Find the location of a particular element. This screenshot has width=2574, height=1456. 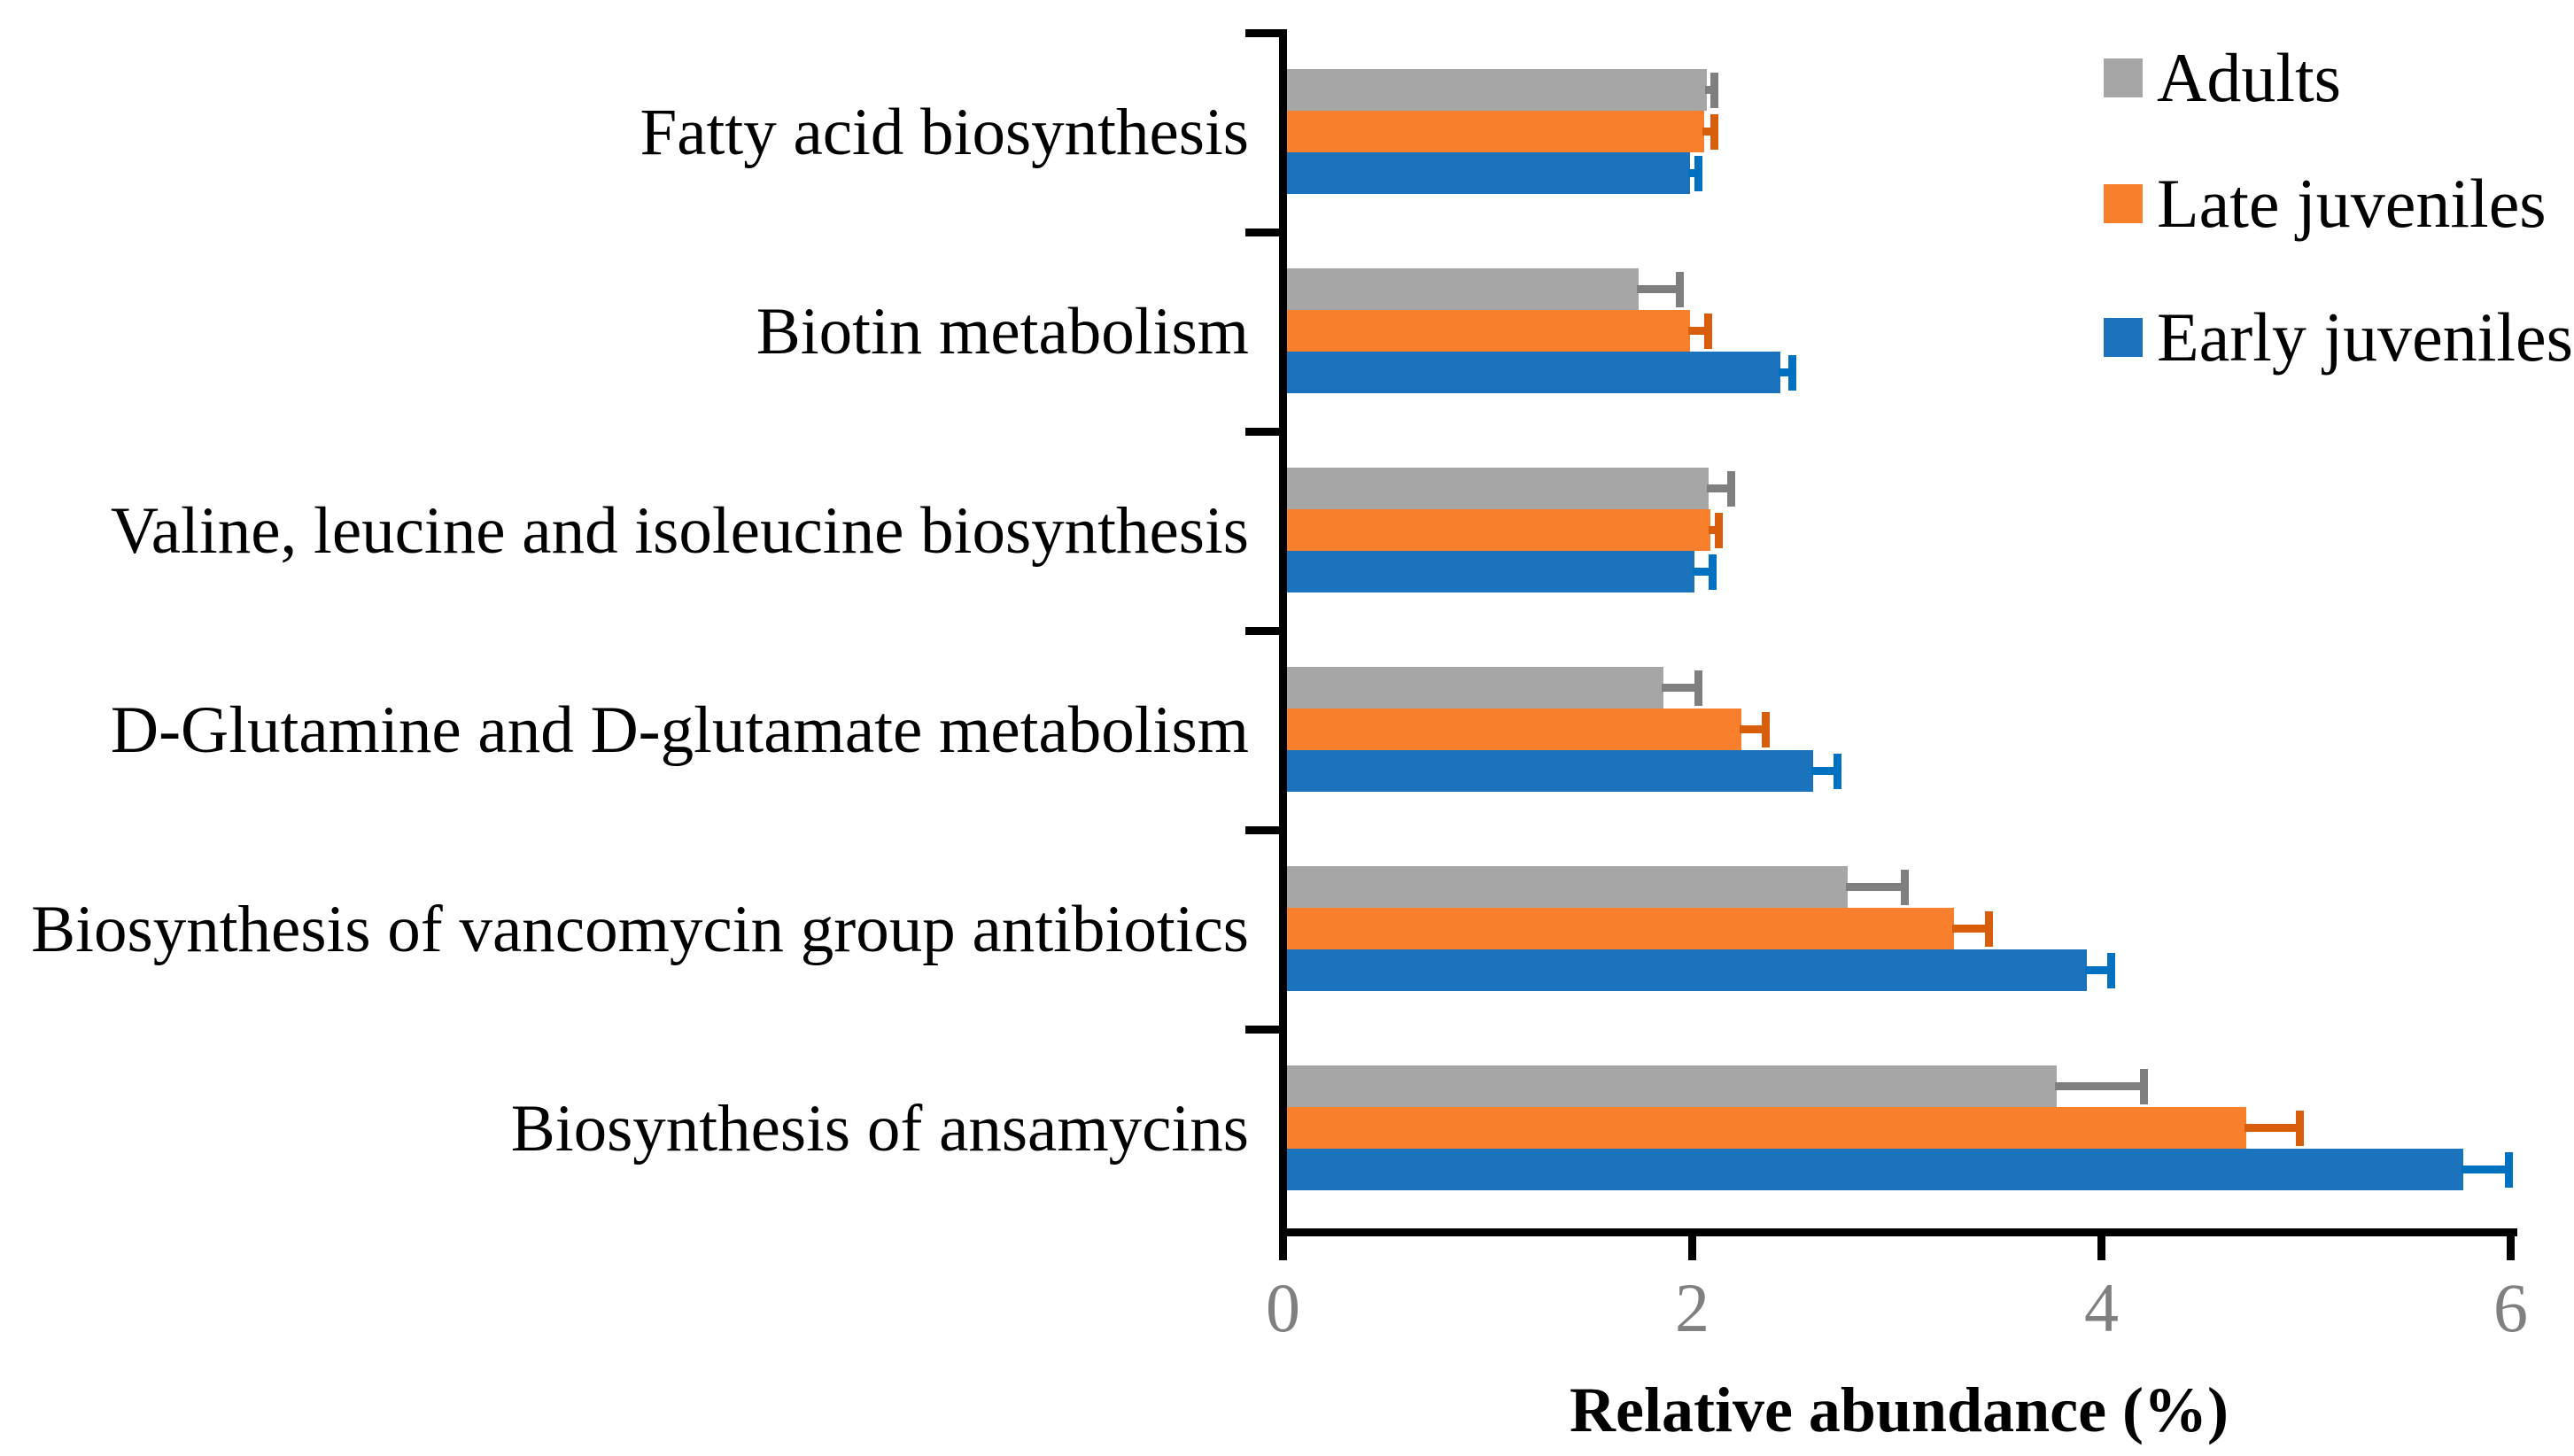

category-label: D-Glutamine and D-glutamate metabolism is located at coordinates (679, 730).